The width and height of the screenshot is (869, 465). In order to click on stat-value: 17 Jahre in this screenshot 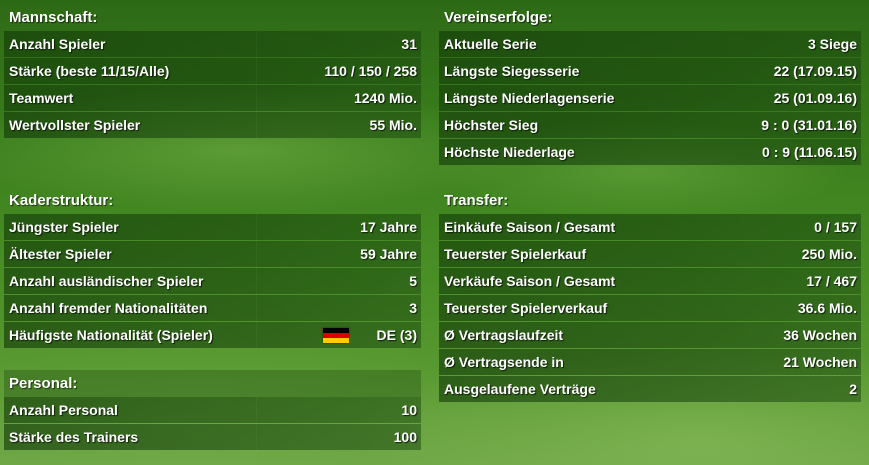, I will do `click(388, 227)`.